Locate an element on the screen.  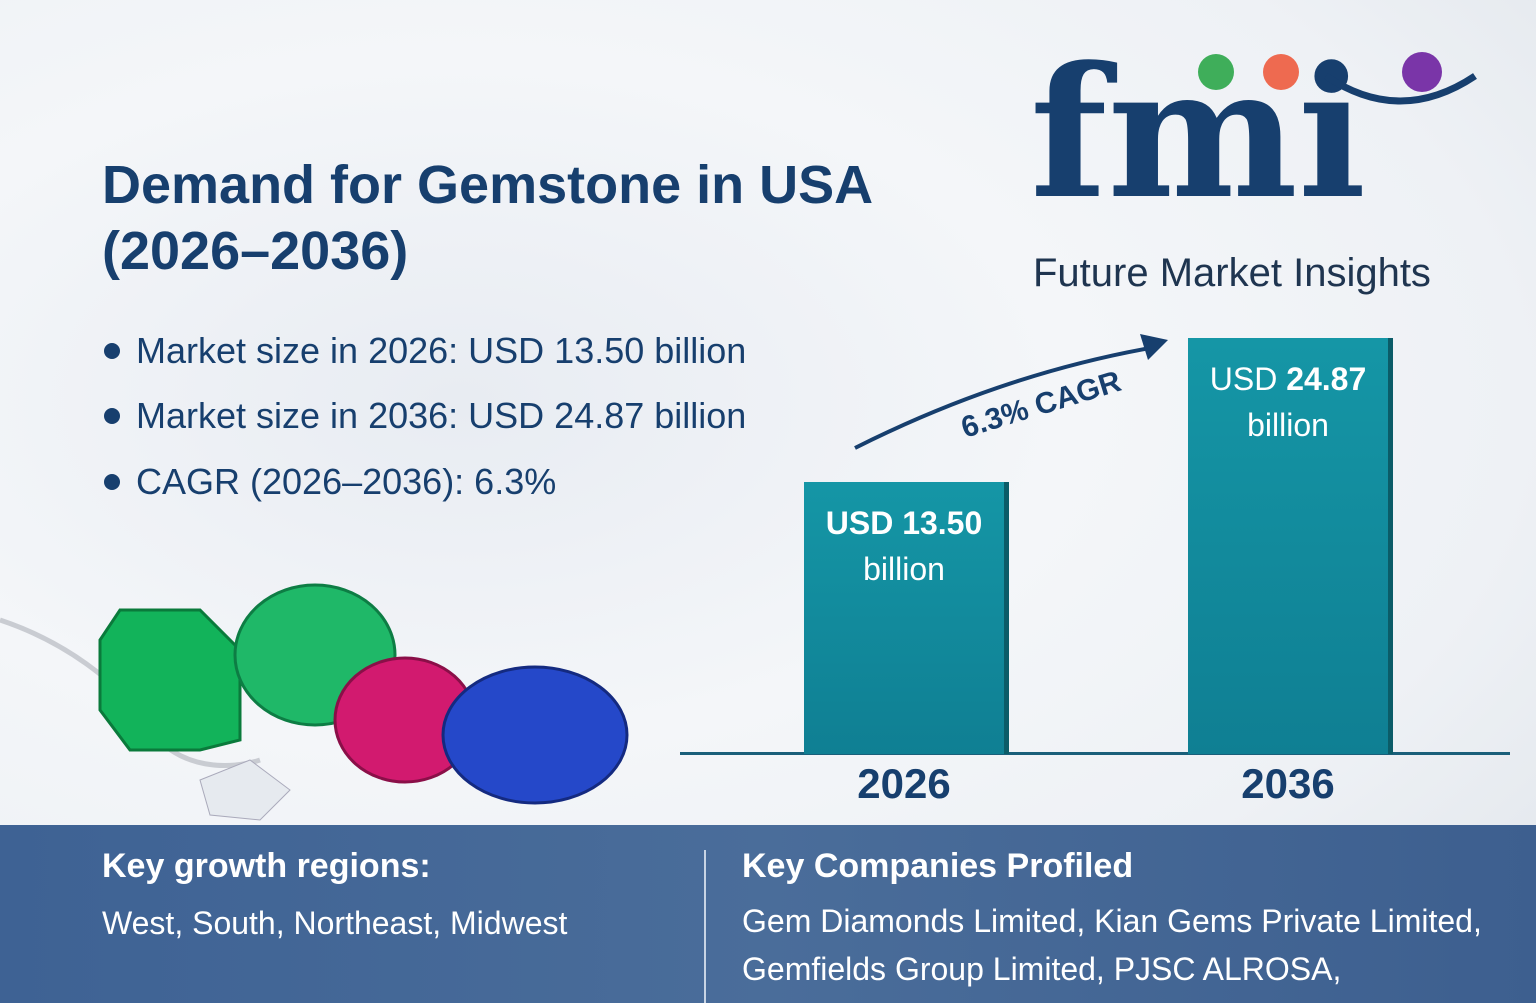
x-tick-label: 2036 is located at coordinates (1288, 783).